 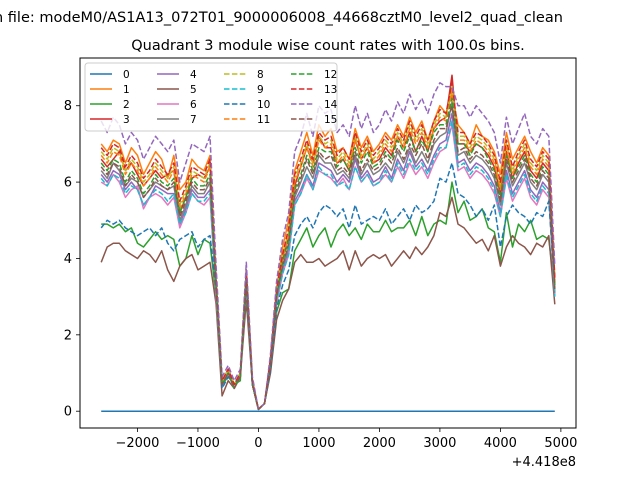 I want to click on x-tick-label: 0, so click(x=258, y=443).